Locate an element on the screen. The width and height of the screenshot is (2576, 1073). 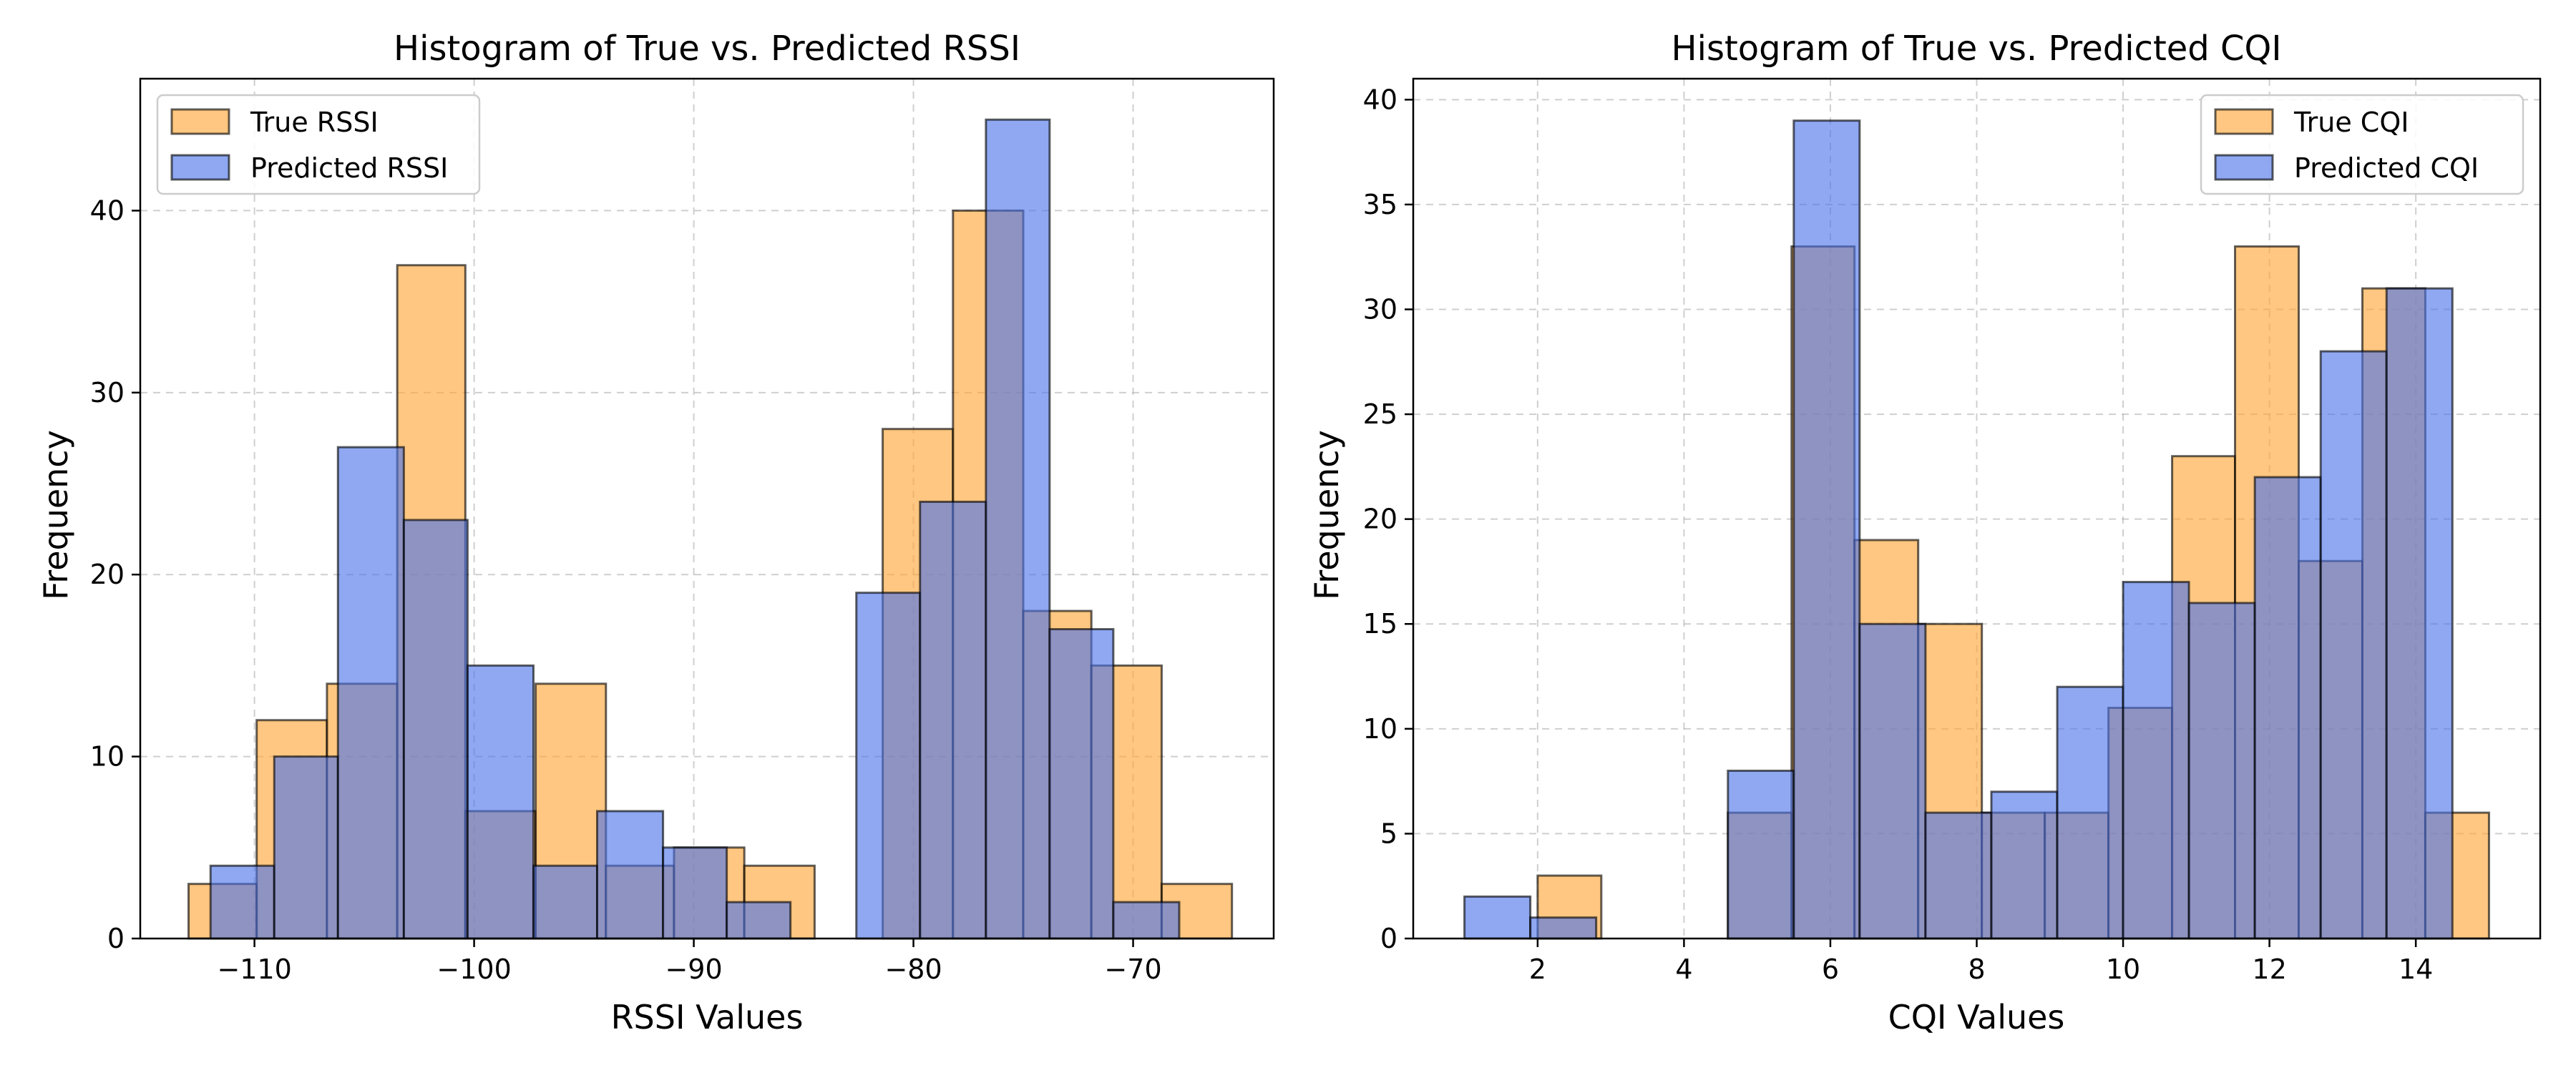
legend-label: True RSSI is located at coordinates (314, 123).